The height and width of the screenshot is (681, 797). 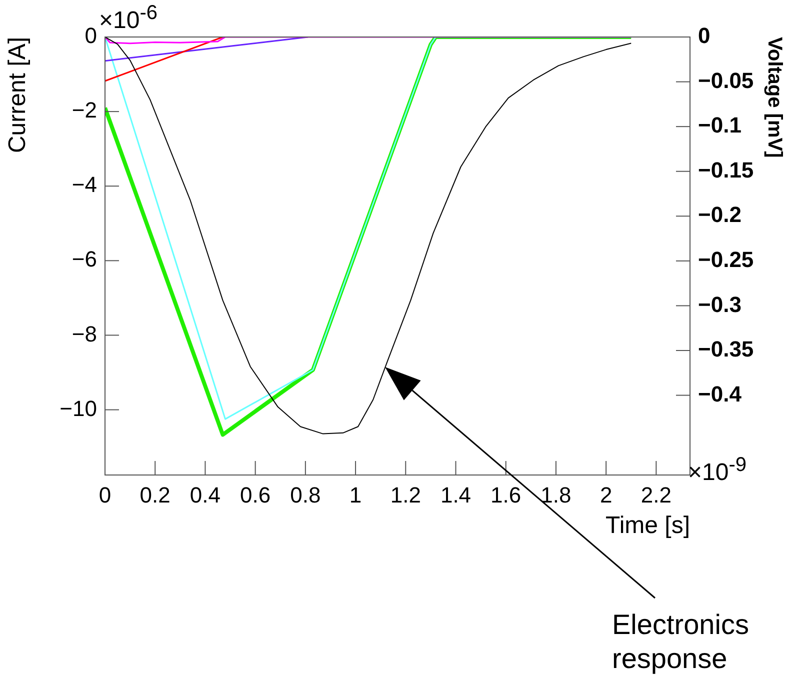 I want to click on x-tick-label: 0.8, so click(x=305, y=495).